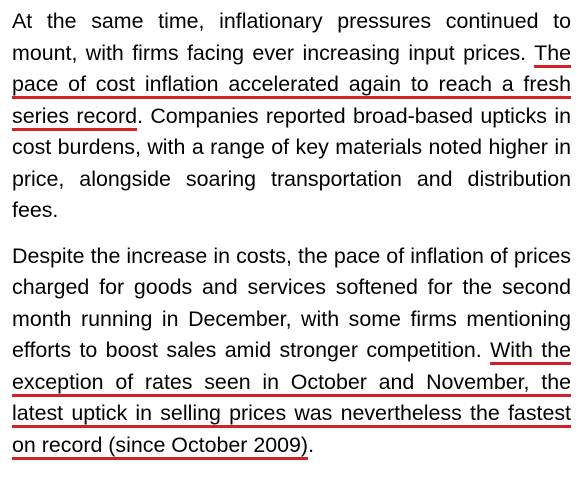  Describe the element at coordinates (311, 444) in the screenshot. I see `paragraph-outro-text: .` at that location.